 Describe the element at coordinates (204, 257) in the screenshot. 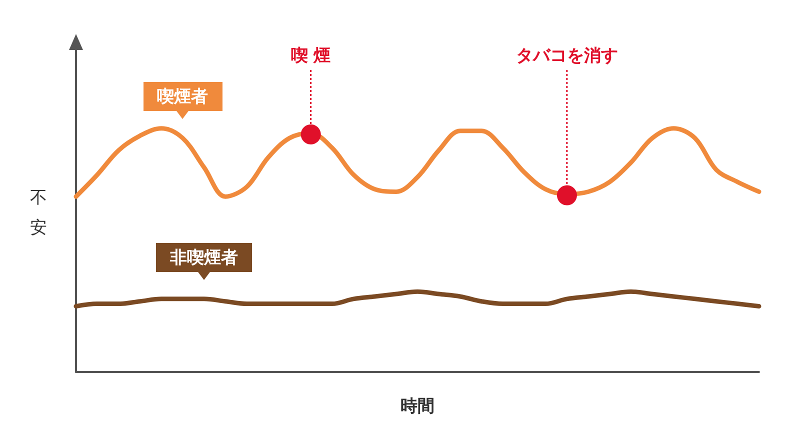

I see `series-label: 非喫煙者` at that location.